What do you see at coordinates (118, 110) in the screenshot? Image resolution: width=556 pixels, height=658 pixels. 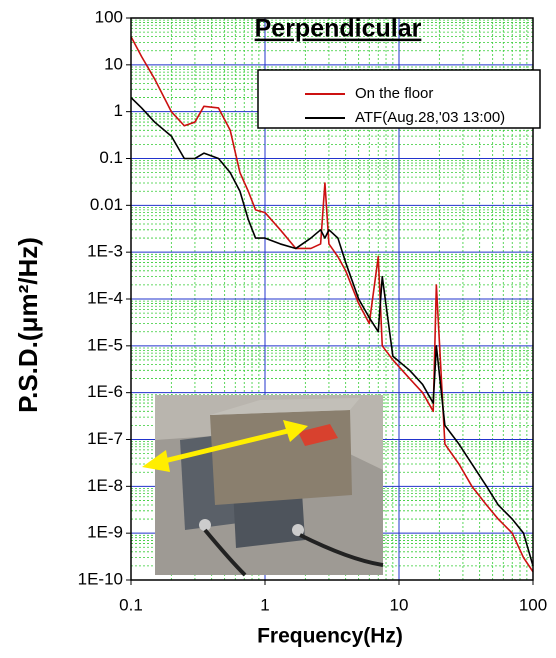 I see `y-tick-label: 1` at bounding box center [118, 110].